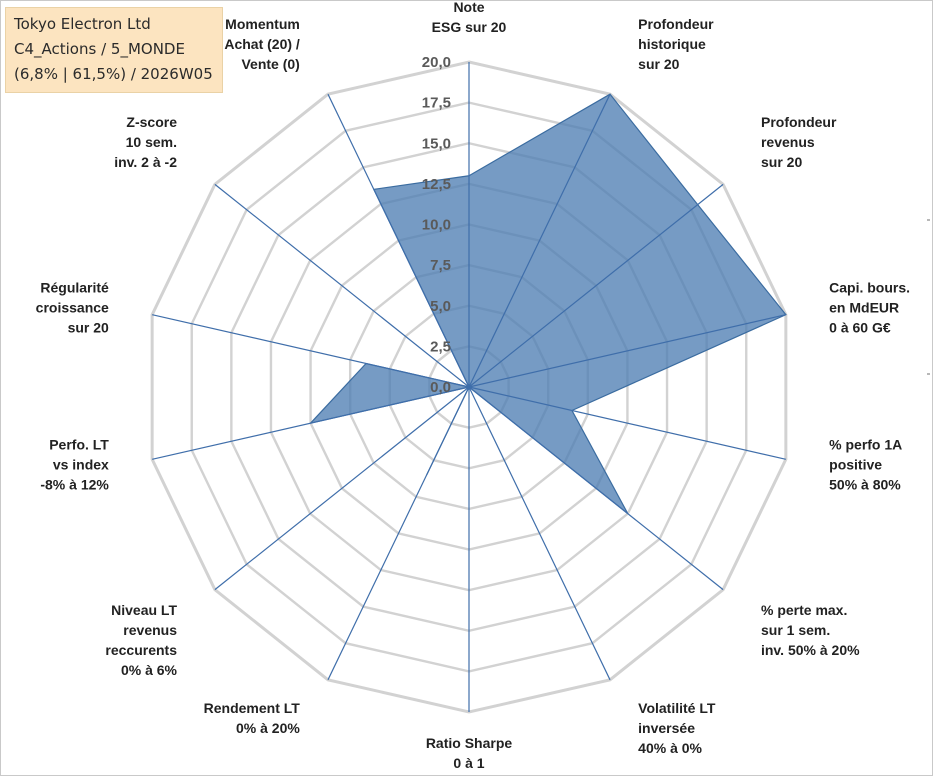 The image size is (933, 776). I want to click on category: C4_Actions / 5_MONDE, so click(99, 49).